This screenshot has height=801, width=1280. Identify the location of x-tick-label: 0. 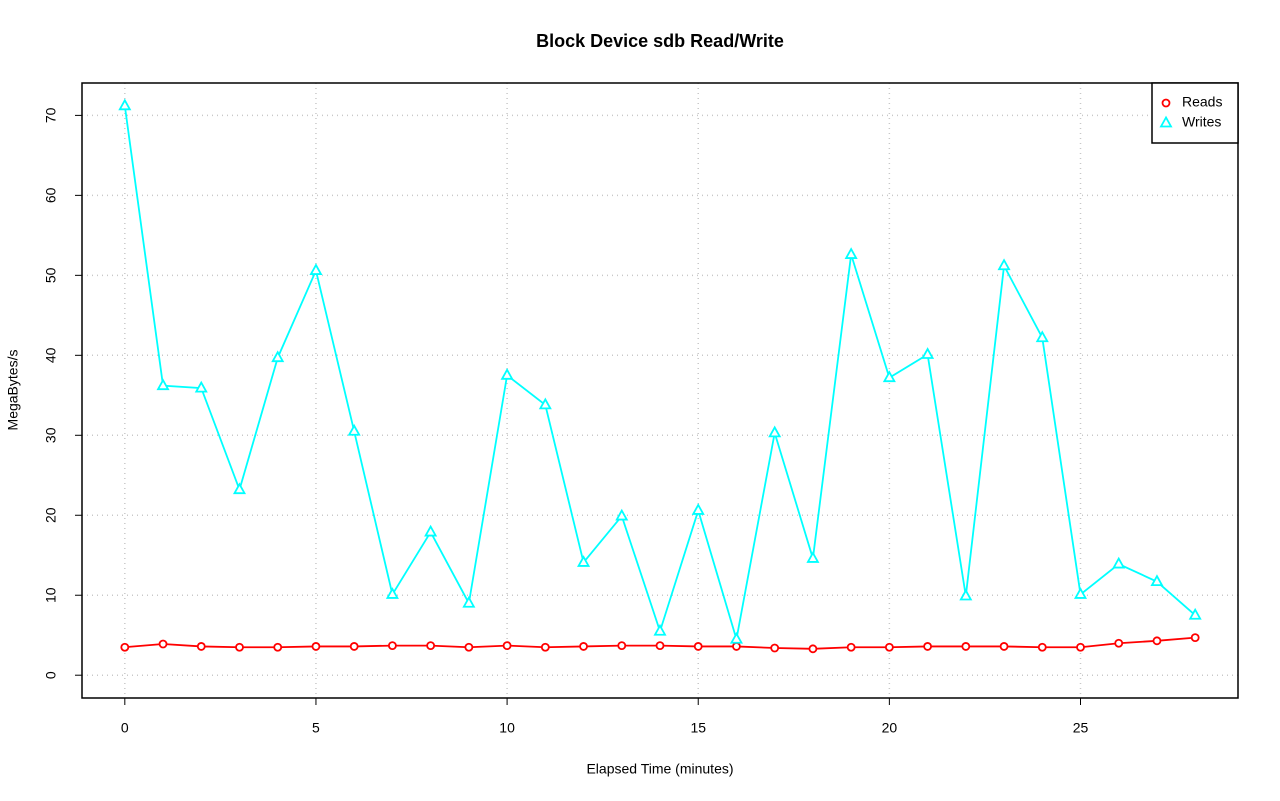
(125, 728).